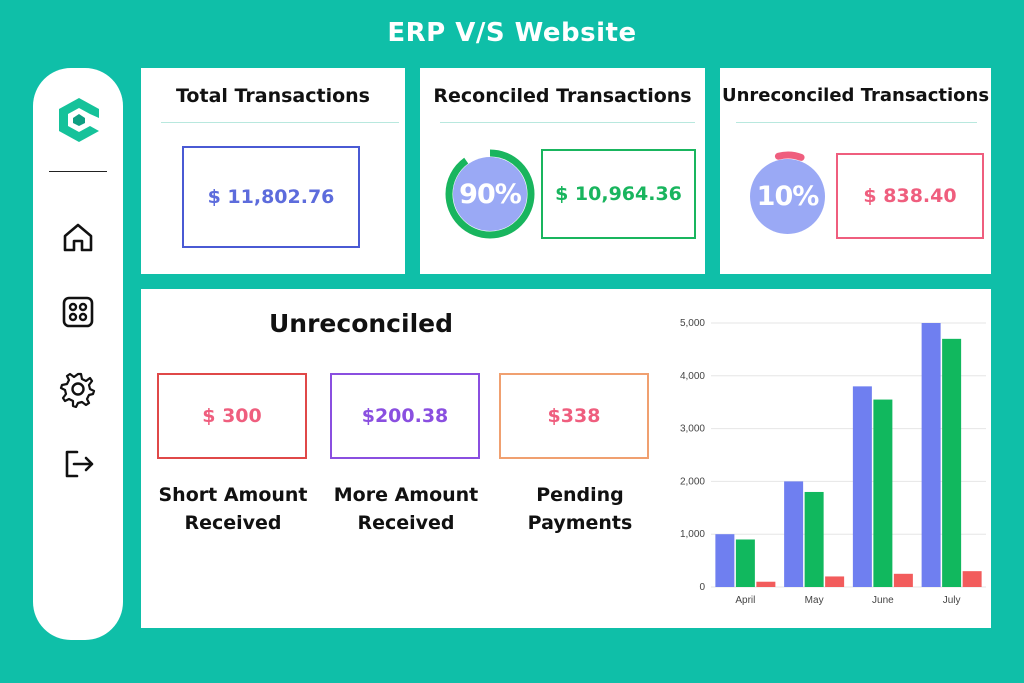  I want to click on sidebar-divider, so click(78, 171).